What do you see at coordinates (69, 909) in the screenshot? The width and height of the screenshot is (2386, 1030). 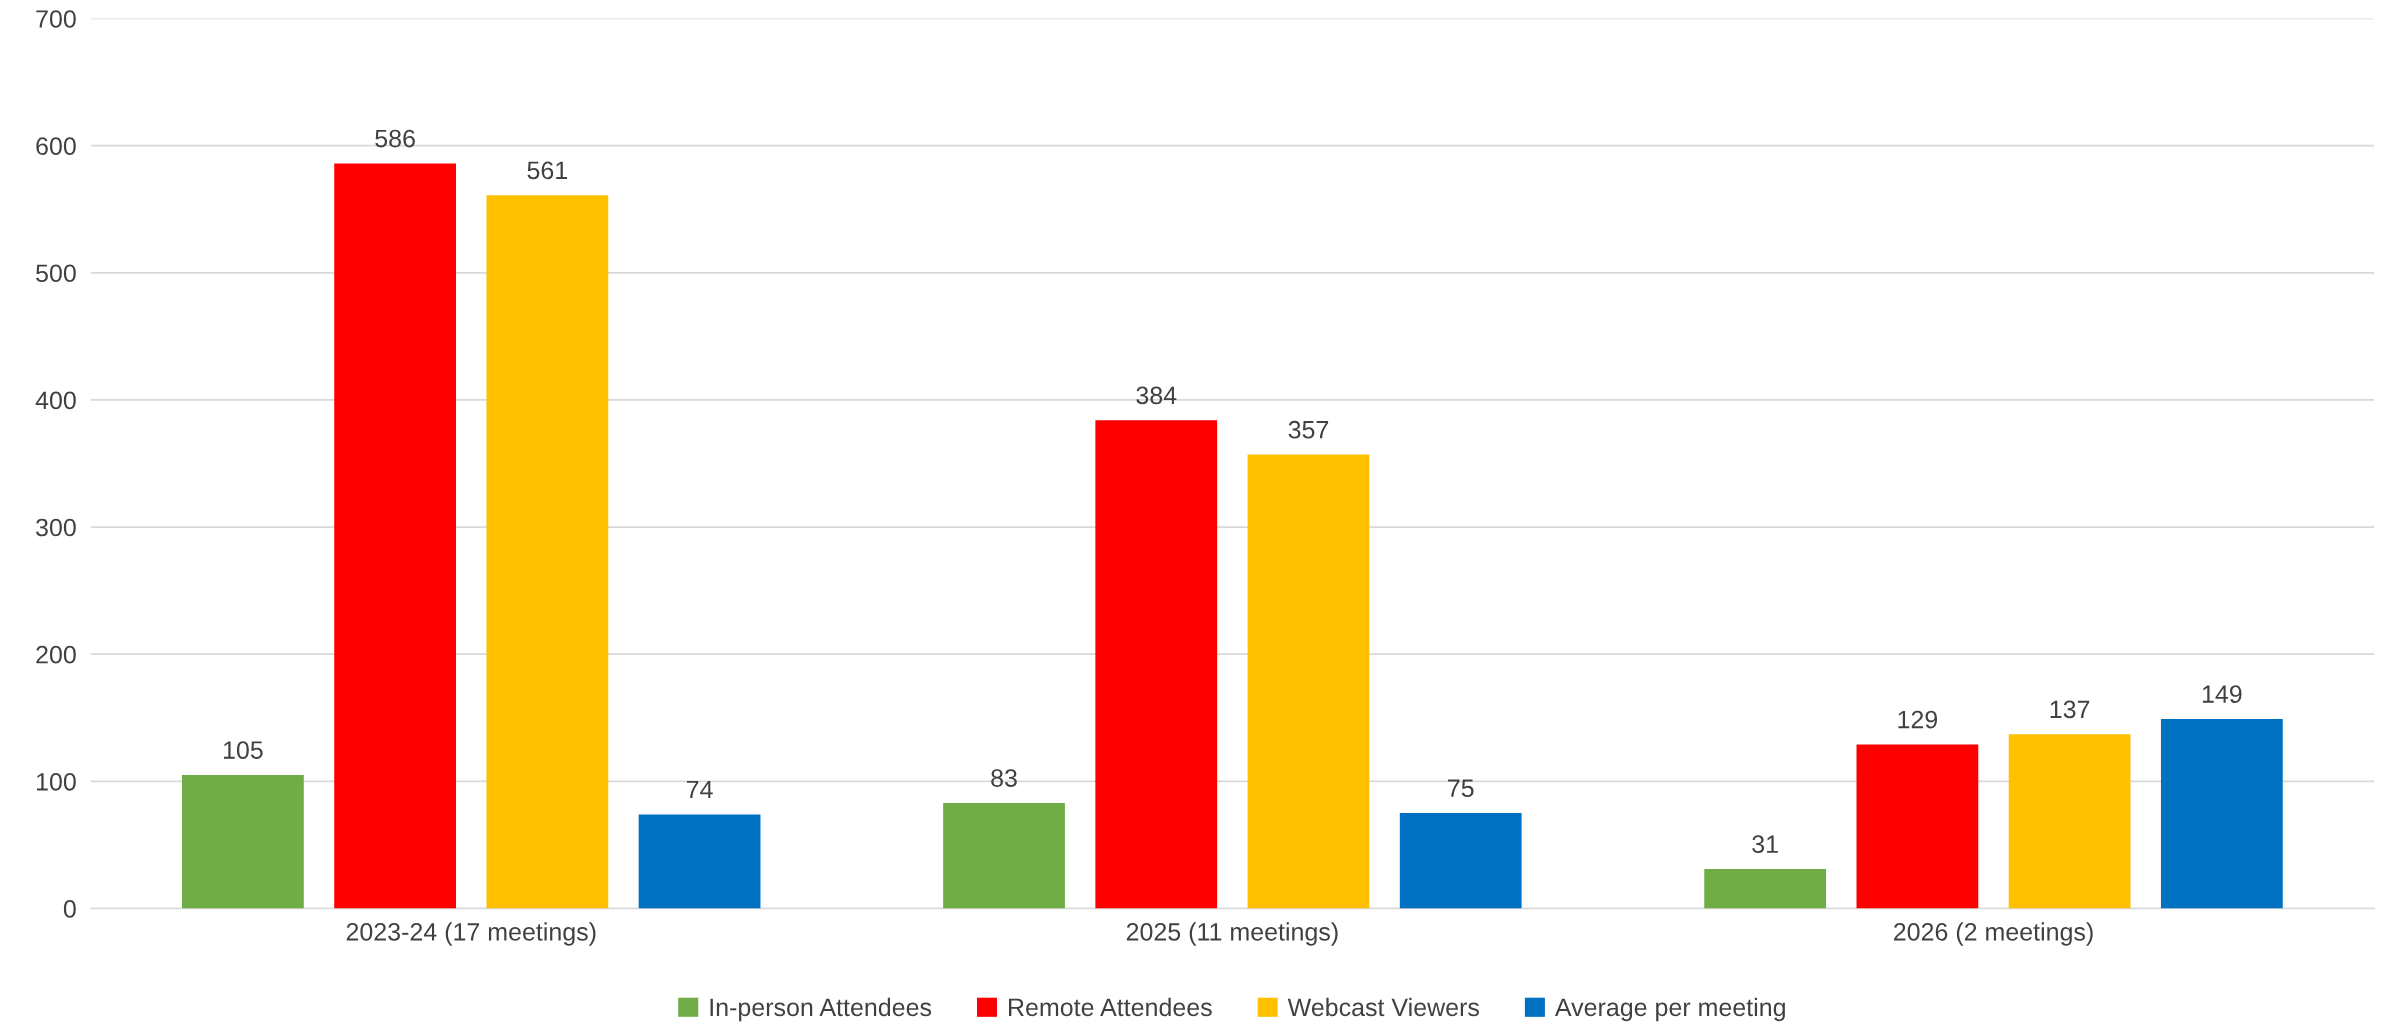 I see `y-tick-label: 0` at bounding box center [69, 909].